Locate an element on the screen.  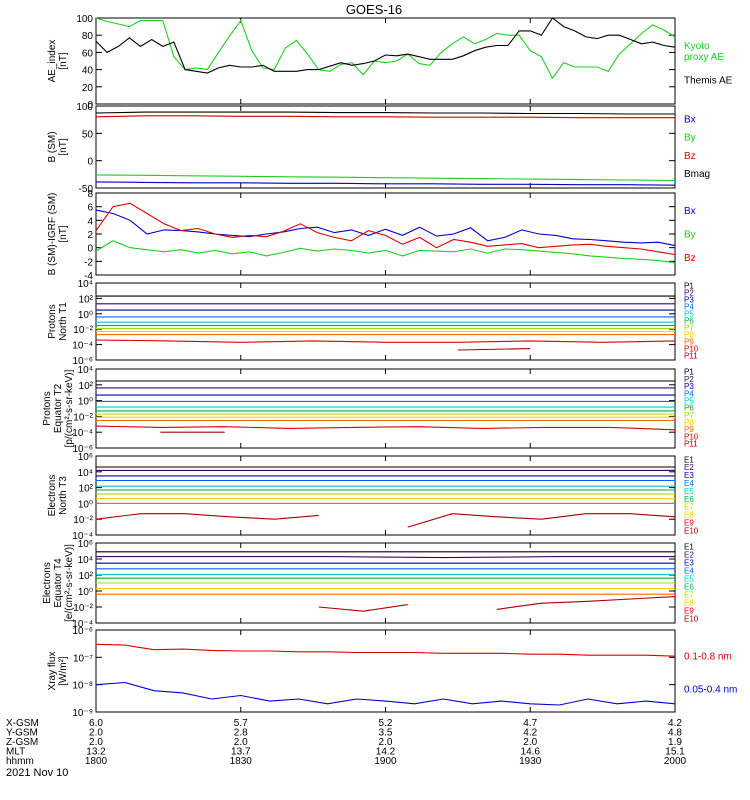
orbit-cell: 15.1 is located at coordinates (675, 752).